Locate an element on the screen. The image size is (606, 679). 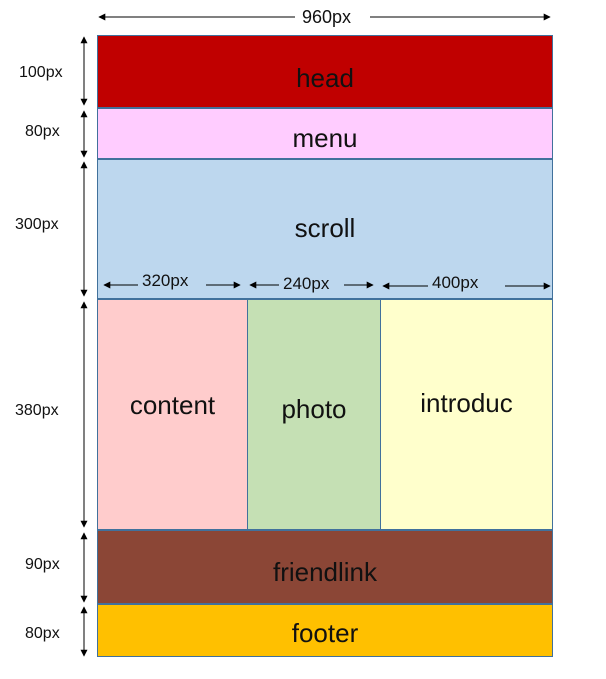
dimension-introduc-width: 400px is located at coordinates (455, 282).